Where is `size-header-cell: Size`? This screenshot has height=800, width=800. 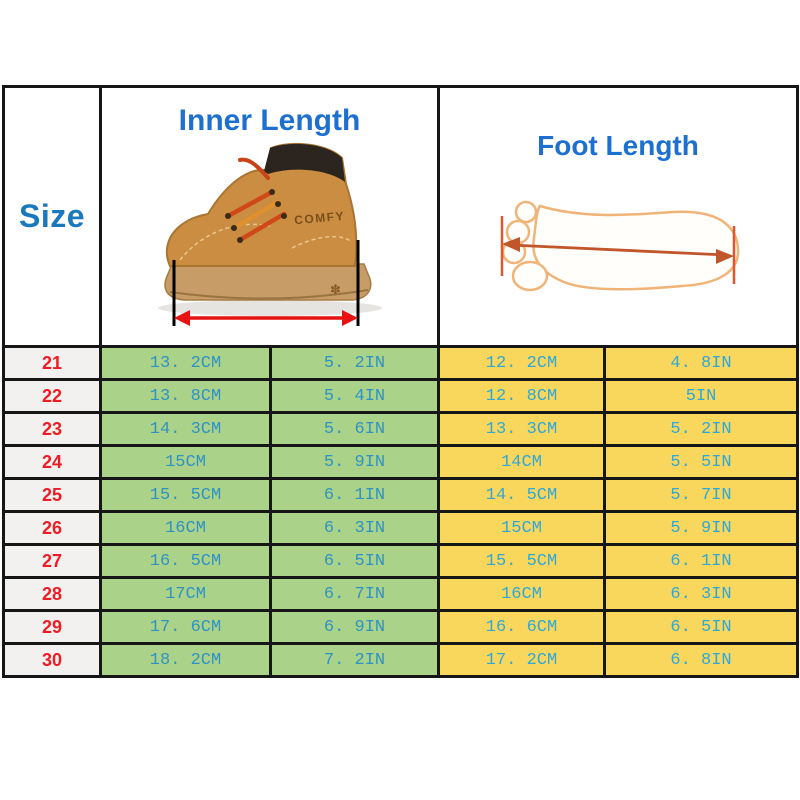
size-header-cell: Size is located at coordinates (52, 216).